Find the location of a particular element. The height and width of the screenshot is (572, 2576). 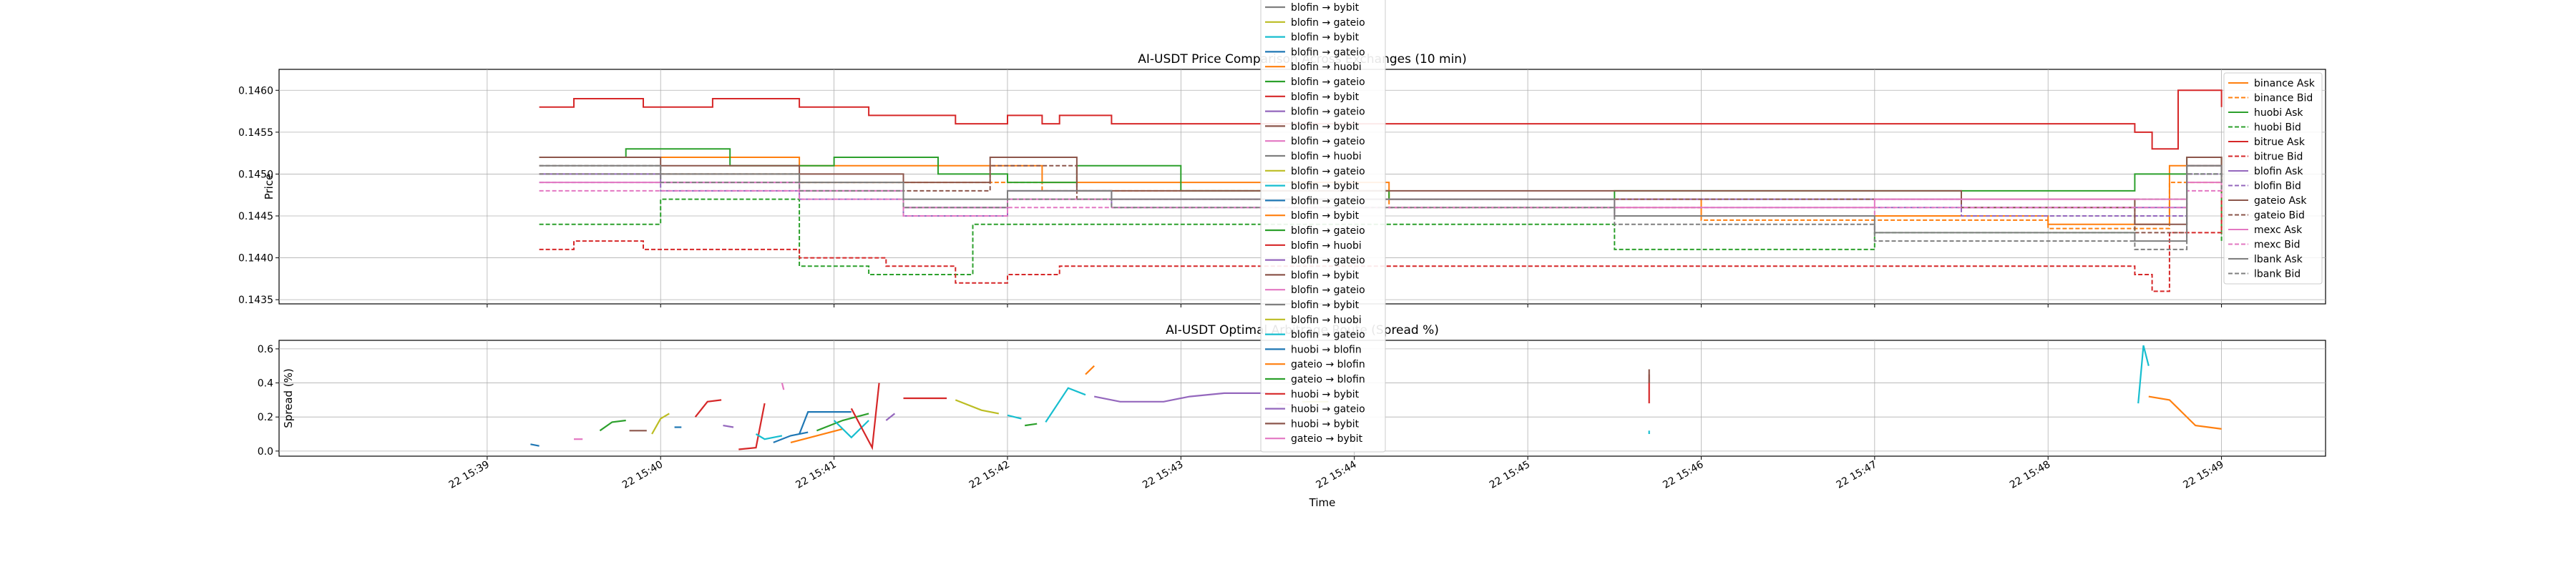

price-legend-label: bitrue Ask is located at coordinates (2280, 142).